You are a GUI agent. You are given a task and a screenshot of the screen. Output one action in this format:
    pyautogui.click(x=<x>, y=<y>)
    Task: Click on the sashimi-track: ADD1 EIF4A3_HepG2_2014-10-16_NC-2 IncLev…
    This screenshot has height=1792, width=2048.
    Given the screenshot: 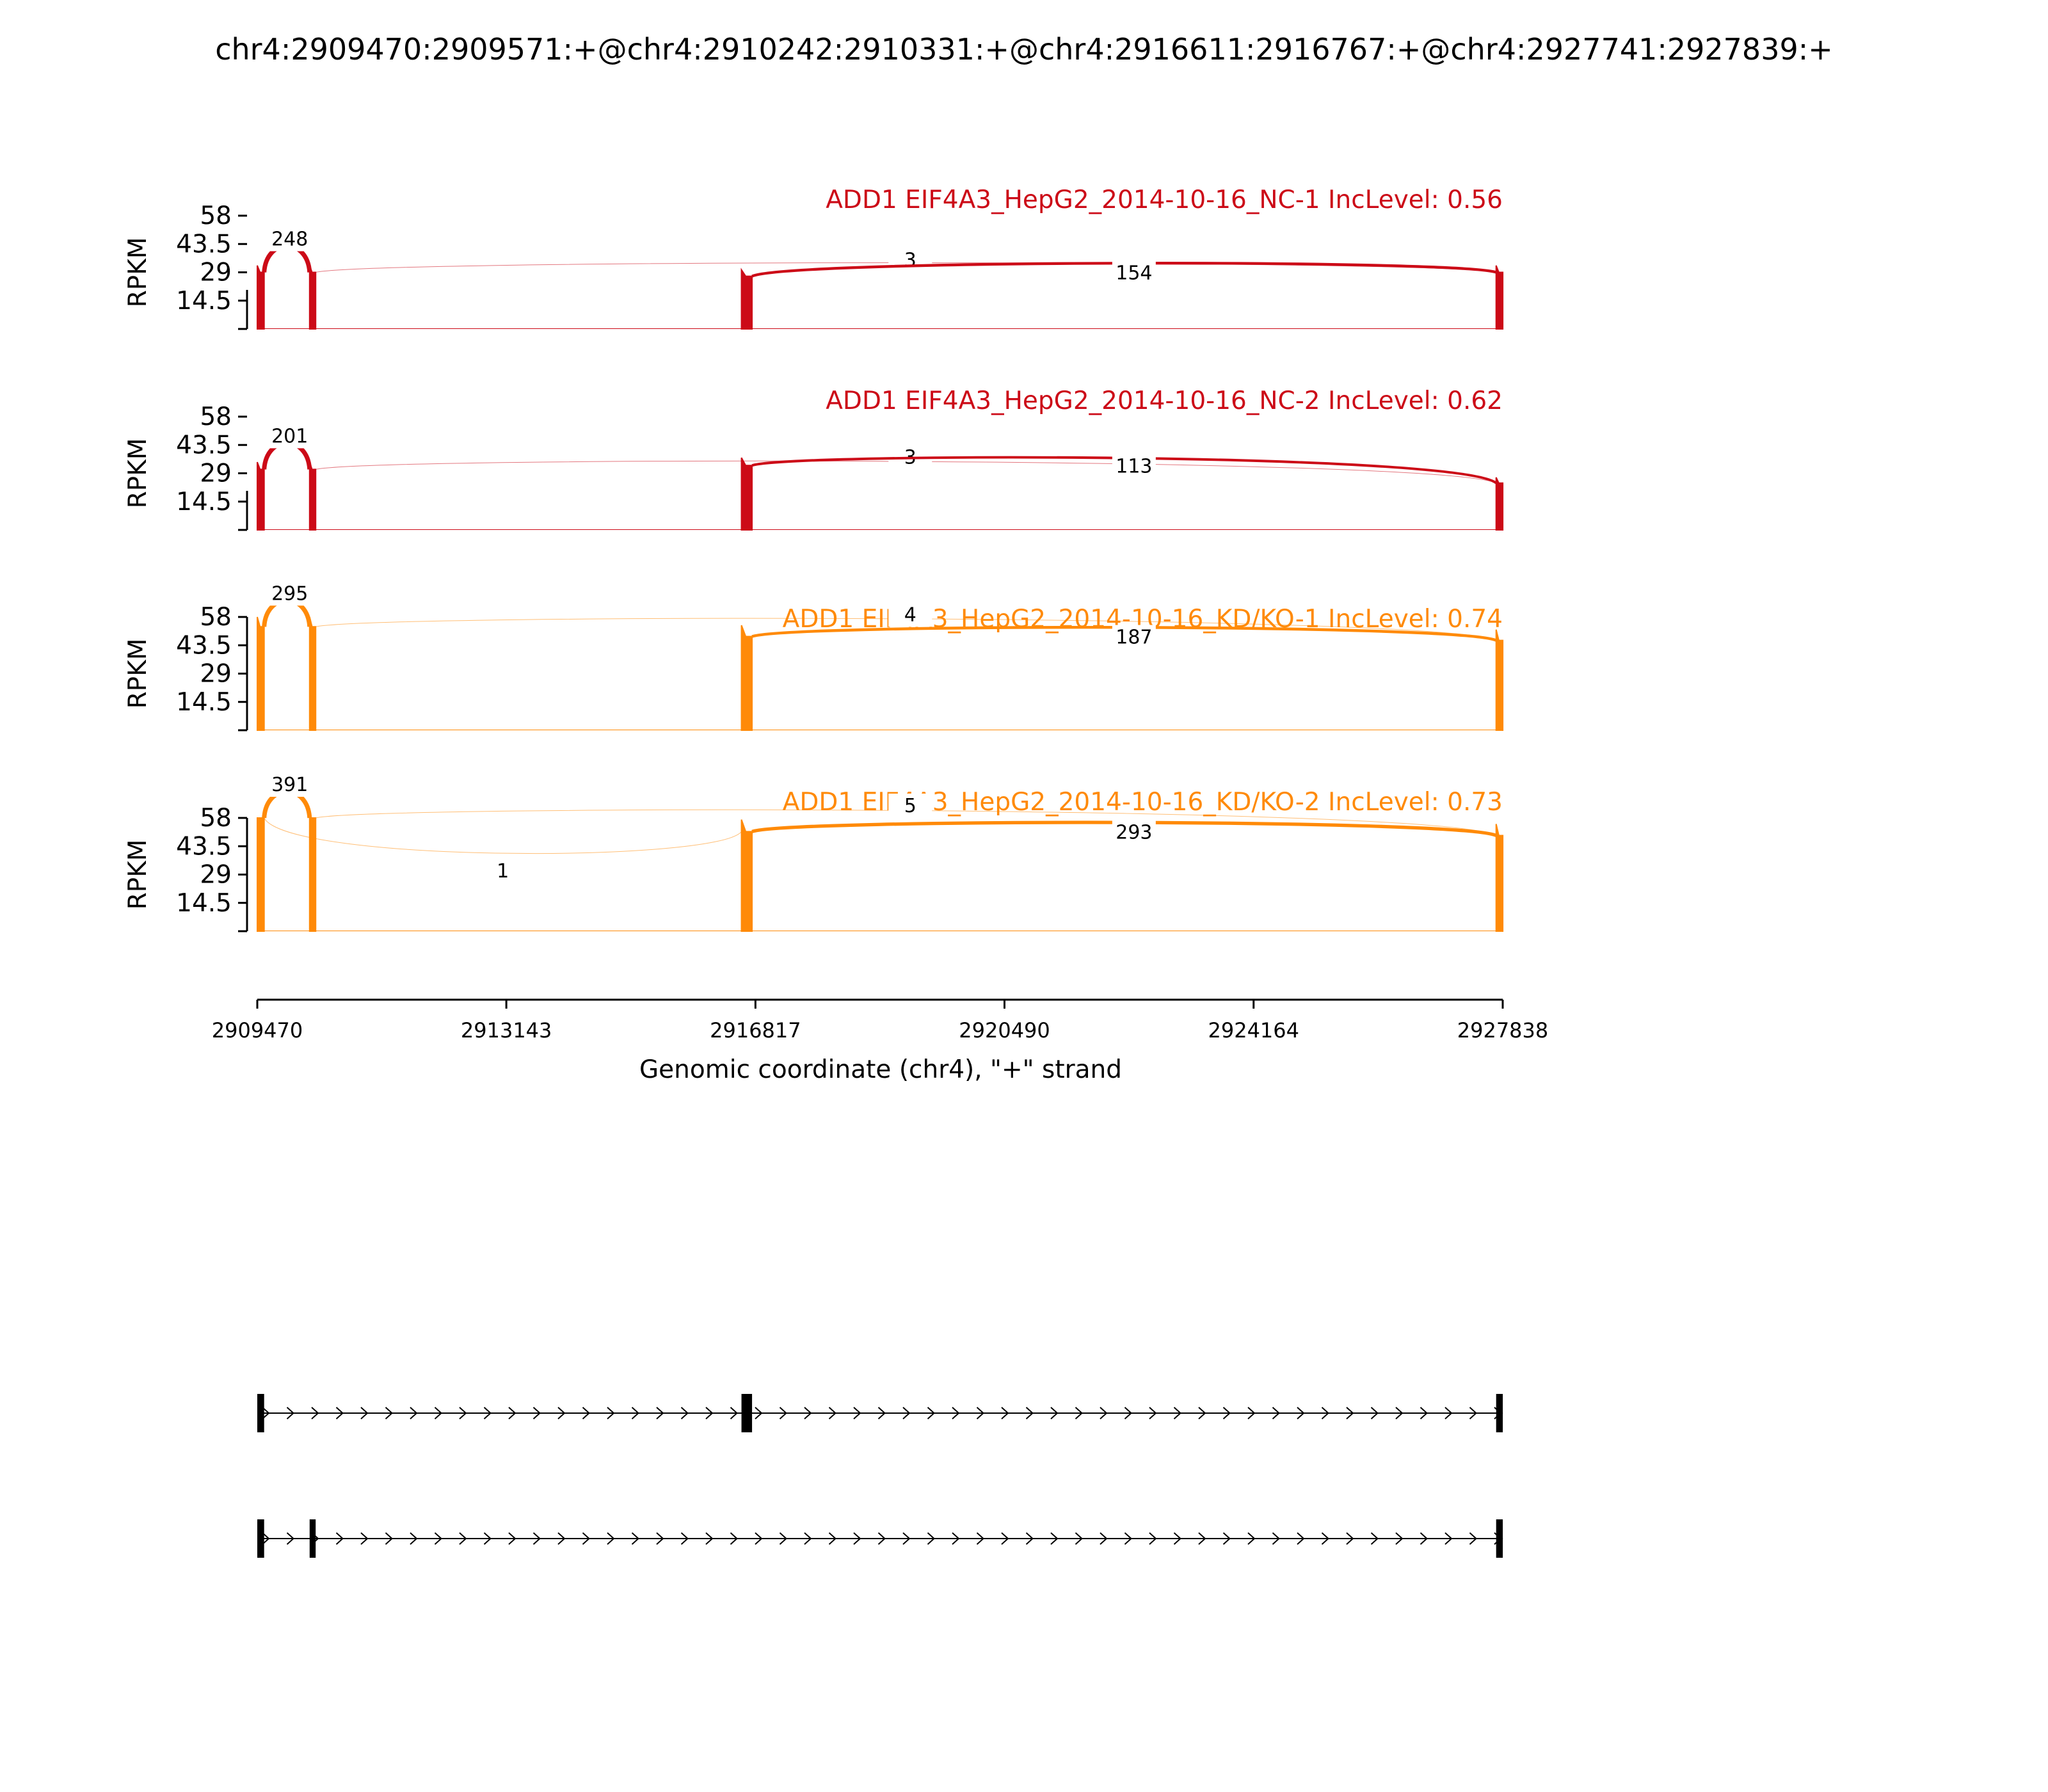 What is the action you would take?
    pyautogui.click(x=814, y=459)
    